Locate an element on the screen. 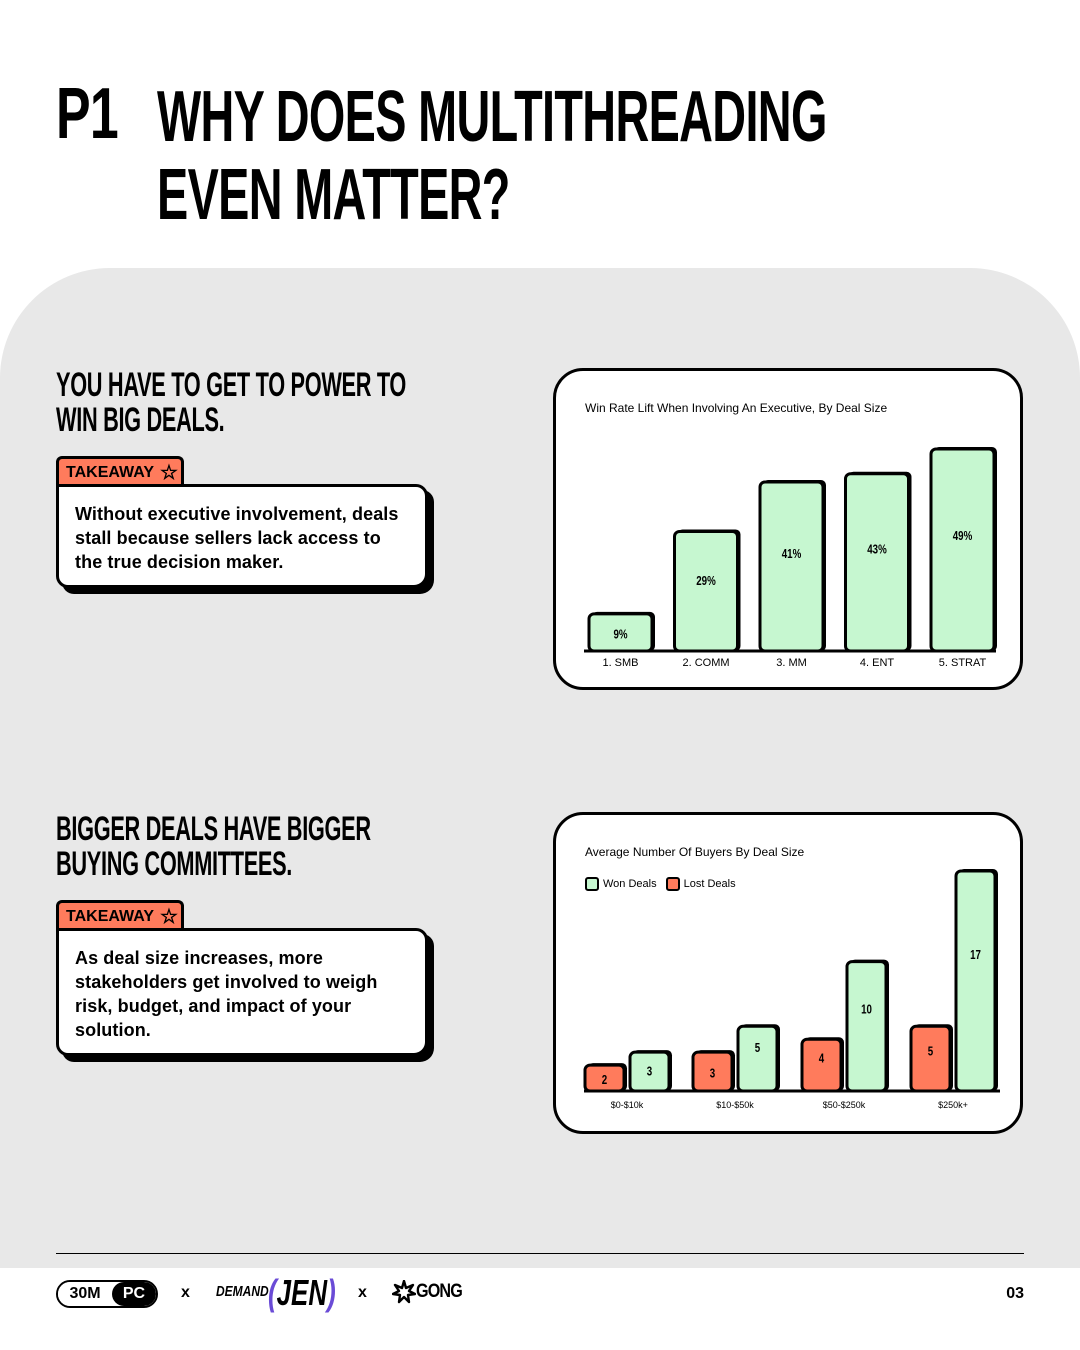 Image resolution: width=1080 pixels, height=1350 pixels. takeaway-tab-2: TAKEAWAY ☆ is located at coordinates (120, 915).